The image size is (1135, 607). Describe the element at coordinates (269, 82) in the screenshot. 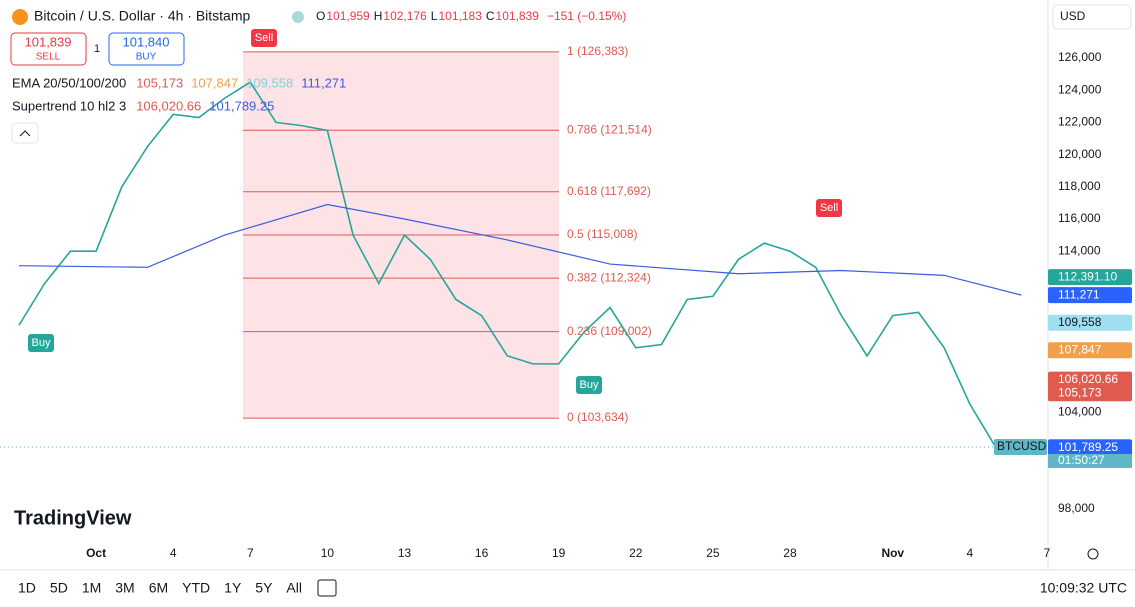

I see `indicator-value: 109,558` at that location.